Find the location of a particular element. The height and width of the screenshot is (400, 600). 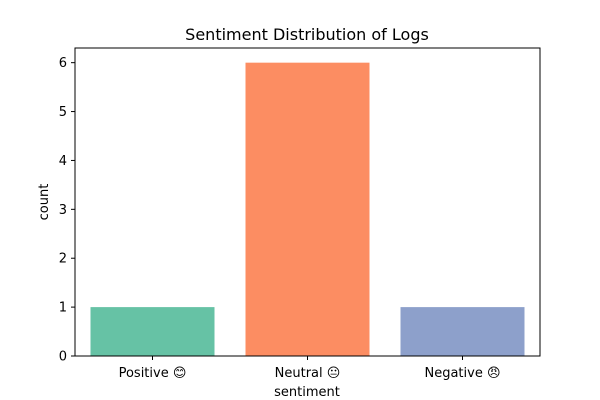

y-tick-label: 5 is located at coordinates (63, 112).